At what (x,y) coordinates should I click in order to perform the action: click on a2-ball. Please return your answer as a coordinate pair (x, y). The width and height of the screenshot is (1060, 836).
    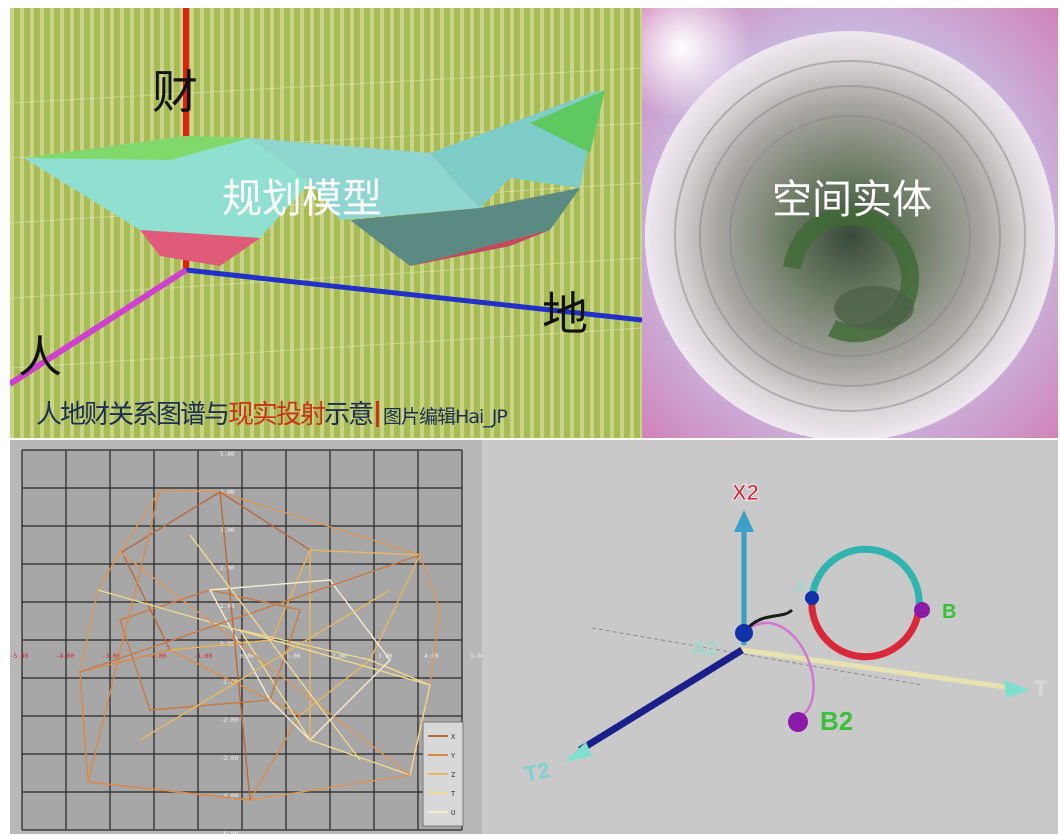
    Looking at the image, I should click on (744, 633).